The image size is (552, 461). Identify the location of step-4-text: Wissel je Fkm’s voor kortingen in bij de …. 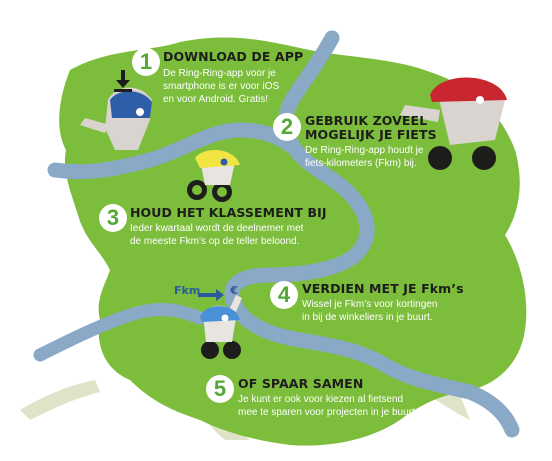
(370, 311).